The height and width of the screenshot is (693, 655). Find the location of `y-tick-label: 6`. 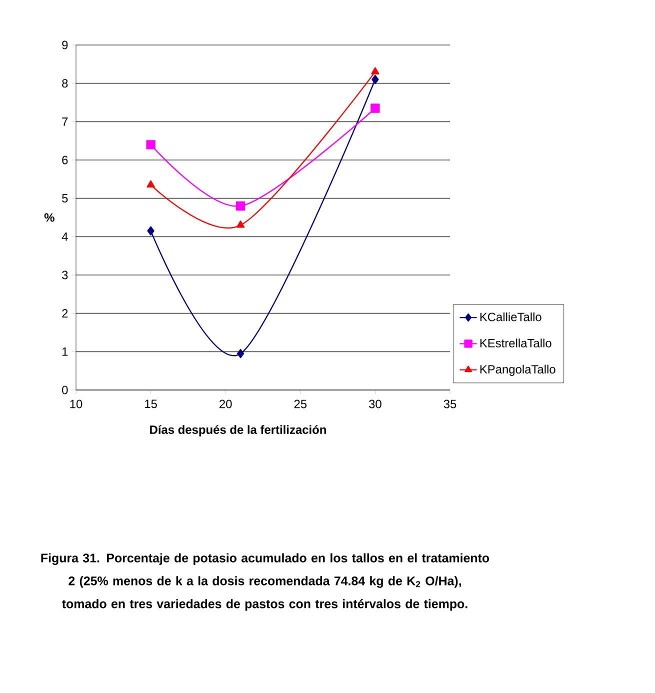

y-tick-label: 6 is located at coordinates (65, 160).